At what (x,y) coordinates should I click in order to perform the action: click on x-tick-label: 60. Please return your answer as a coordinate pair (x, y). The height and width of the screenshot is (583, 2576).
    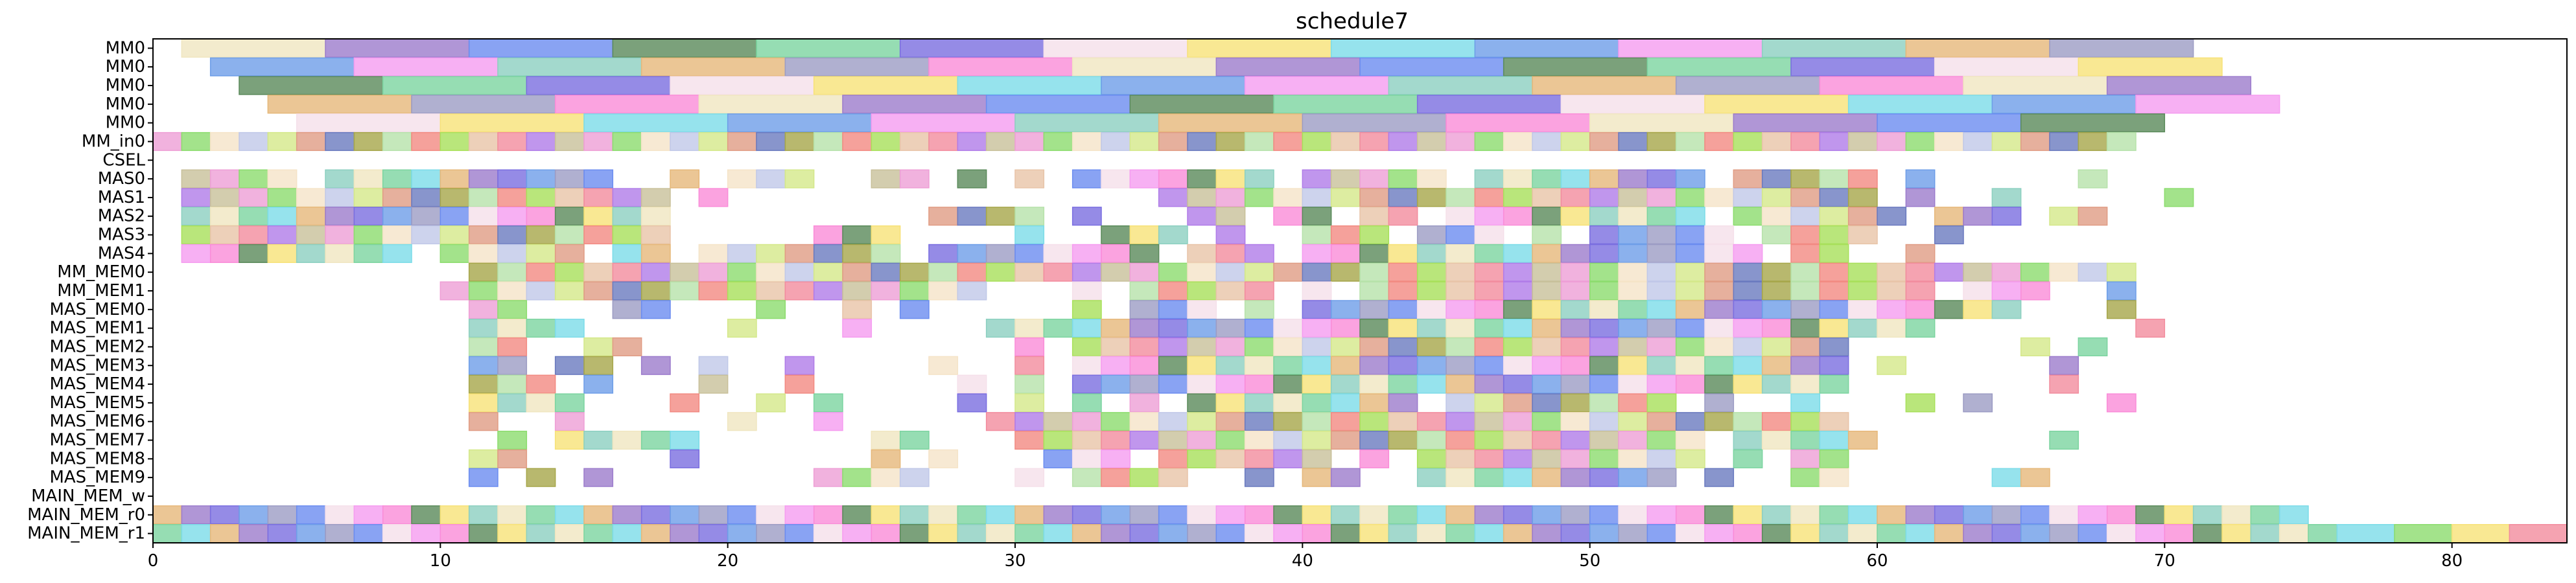
    Looking at the image, I should click on (1877, 561).